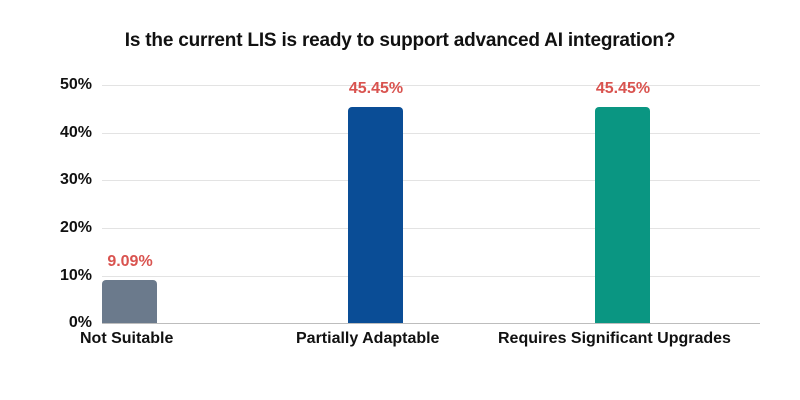 The image size is (800, 400). I want to click on x-axis-line, so click(431, 323).